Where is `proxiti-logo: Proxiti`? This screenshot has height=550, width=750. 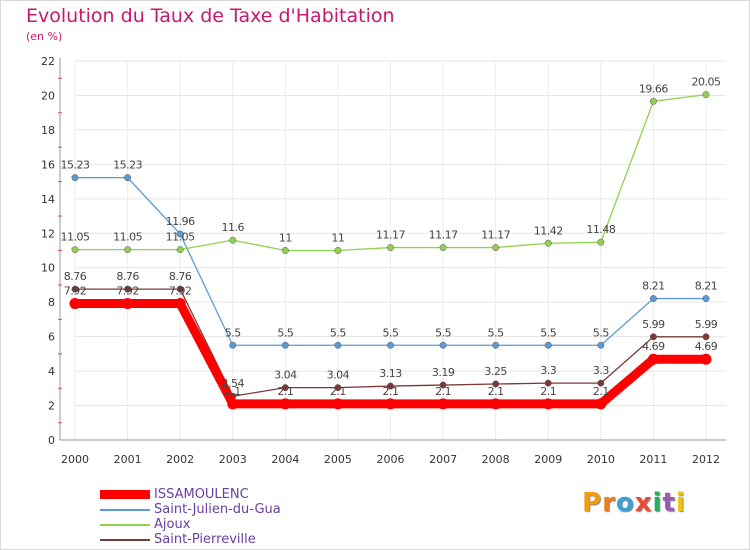 proxiti-logo: Proxiti is located at coordinates (634, 503).